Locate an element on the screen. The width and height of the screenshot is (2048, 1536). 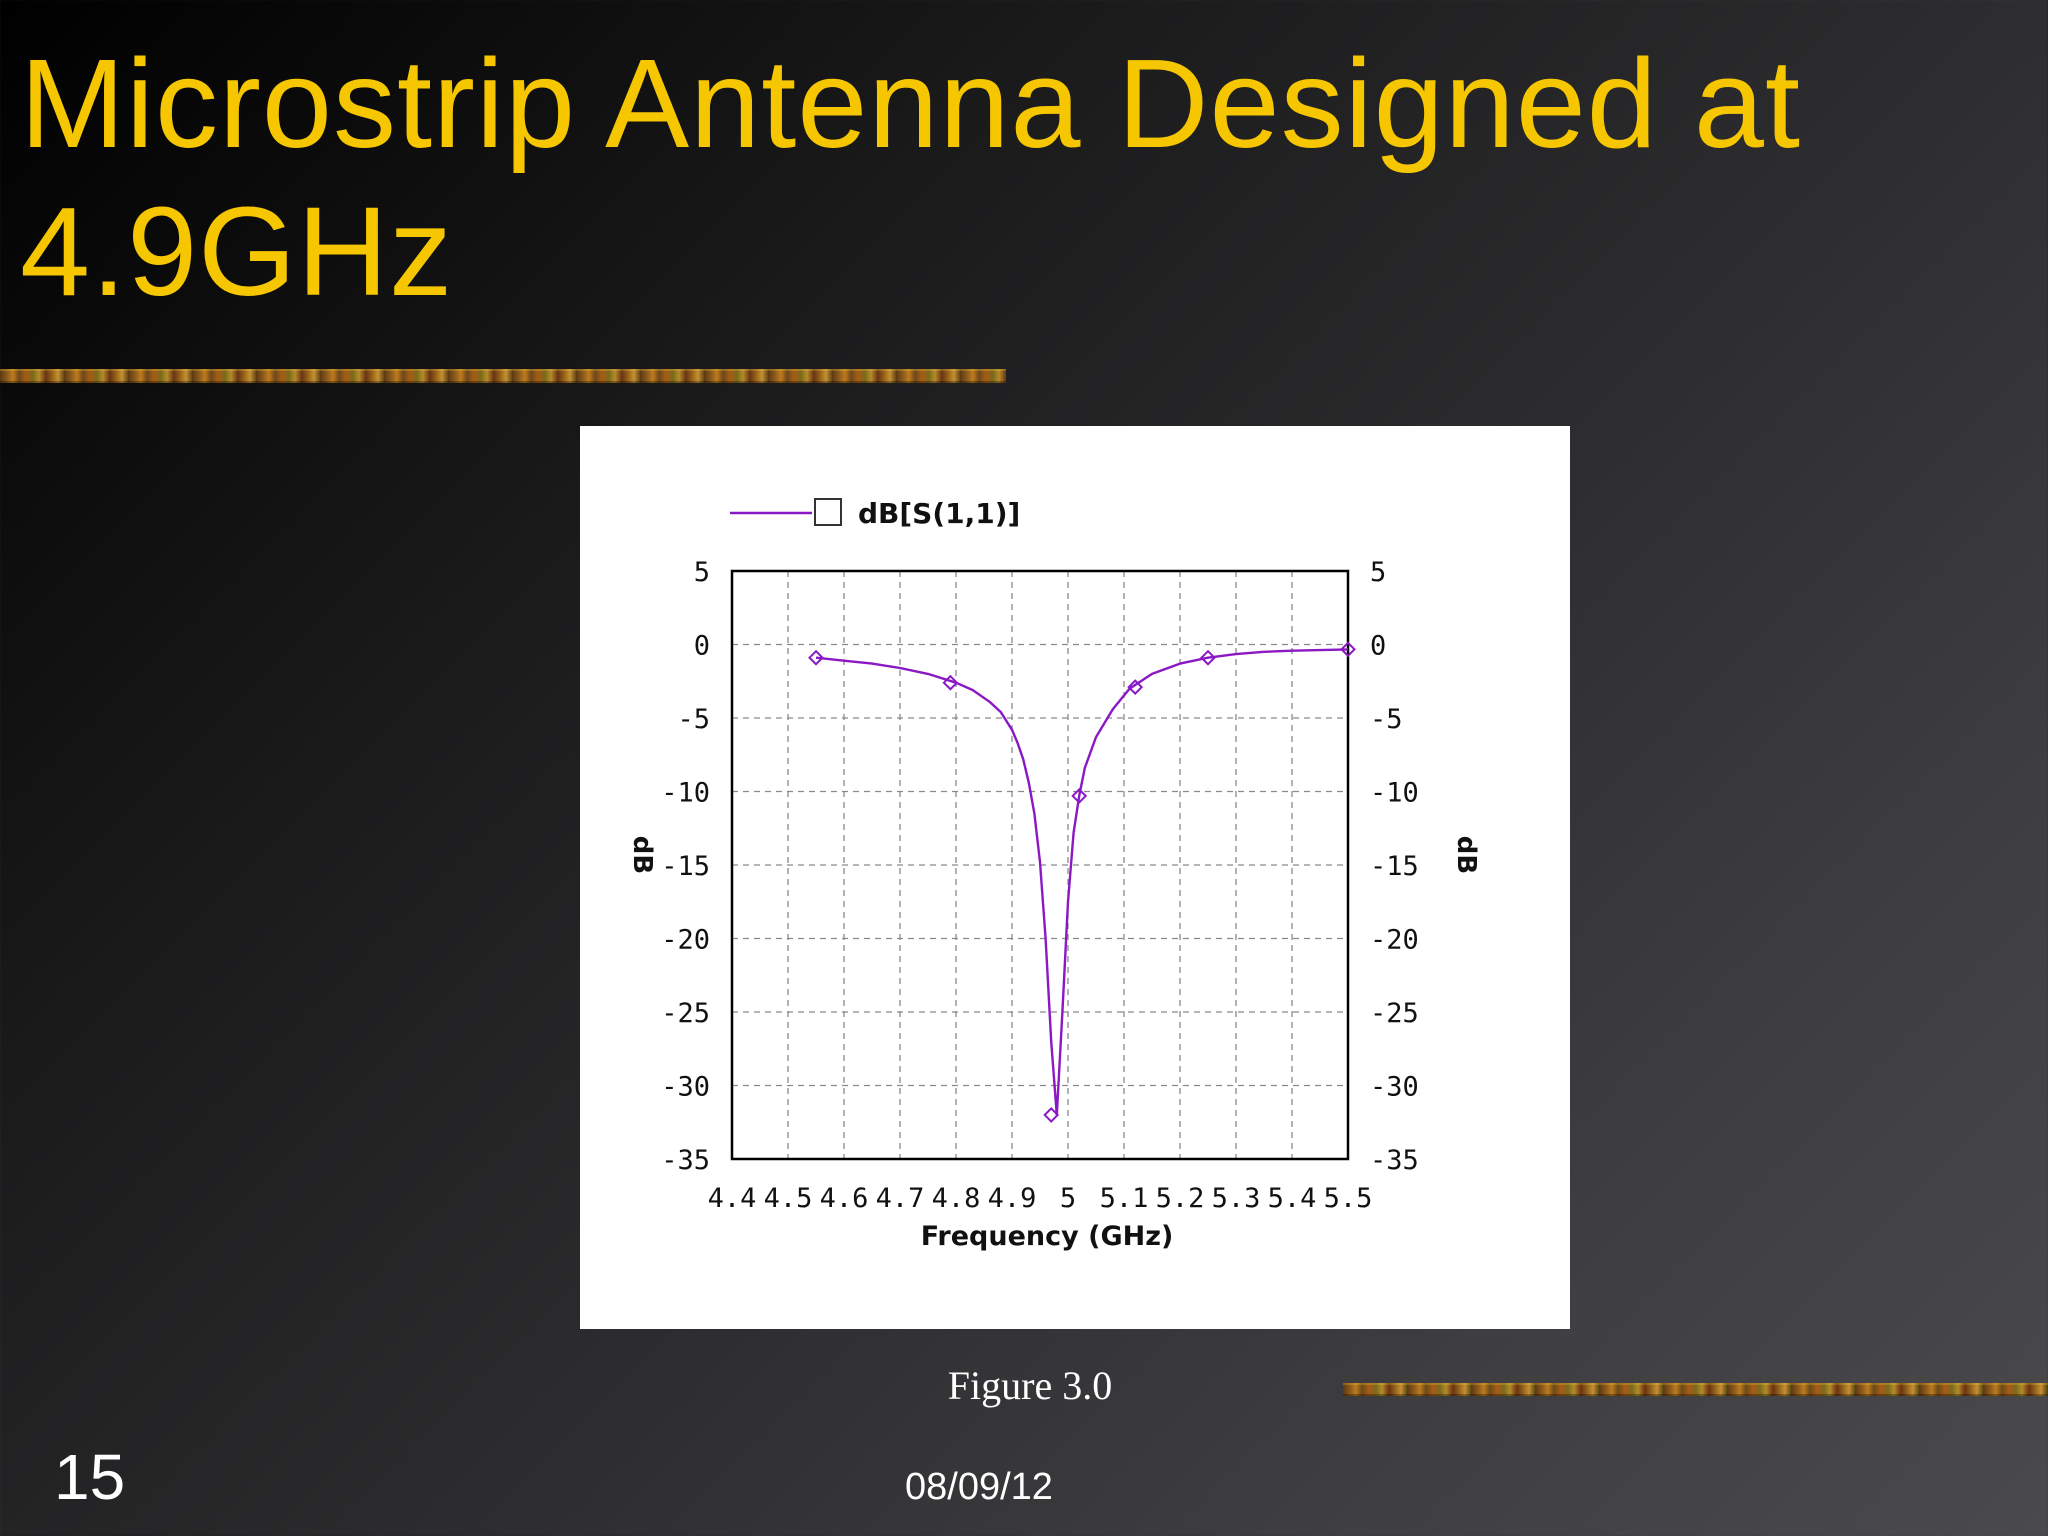
title-underline-decoration is located at coordinates (503, 376).